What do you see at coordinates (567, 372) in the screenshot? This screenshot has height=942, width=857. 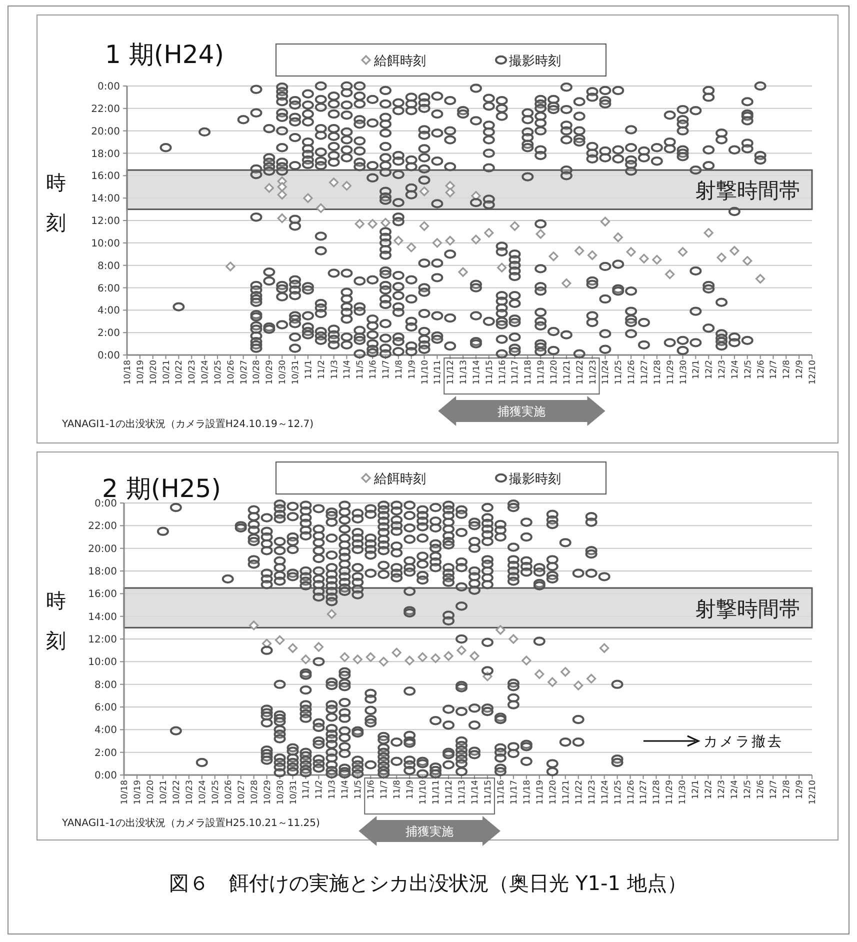 I see `x-tick-label: 11/21` at bounding box center [567, 372].